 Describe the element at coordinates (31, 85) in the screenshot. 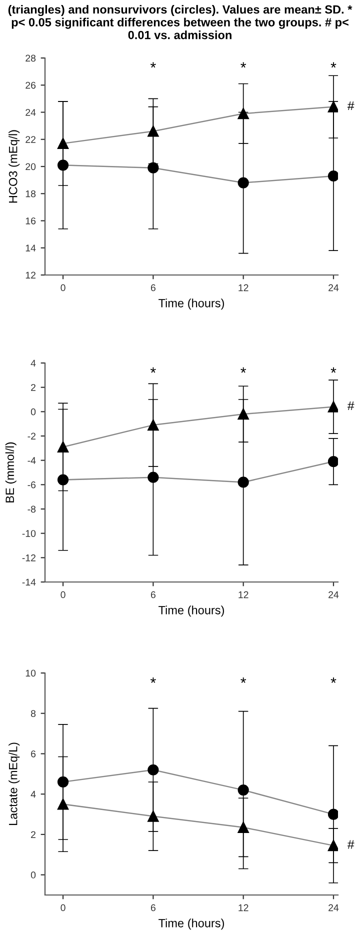

I see `y-tick-label: 26` at that location.